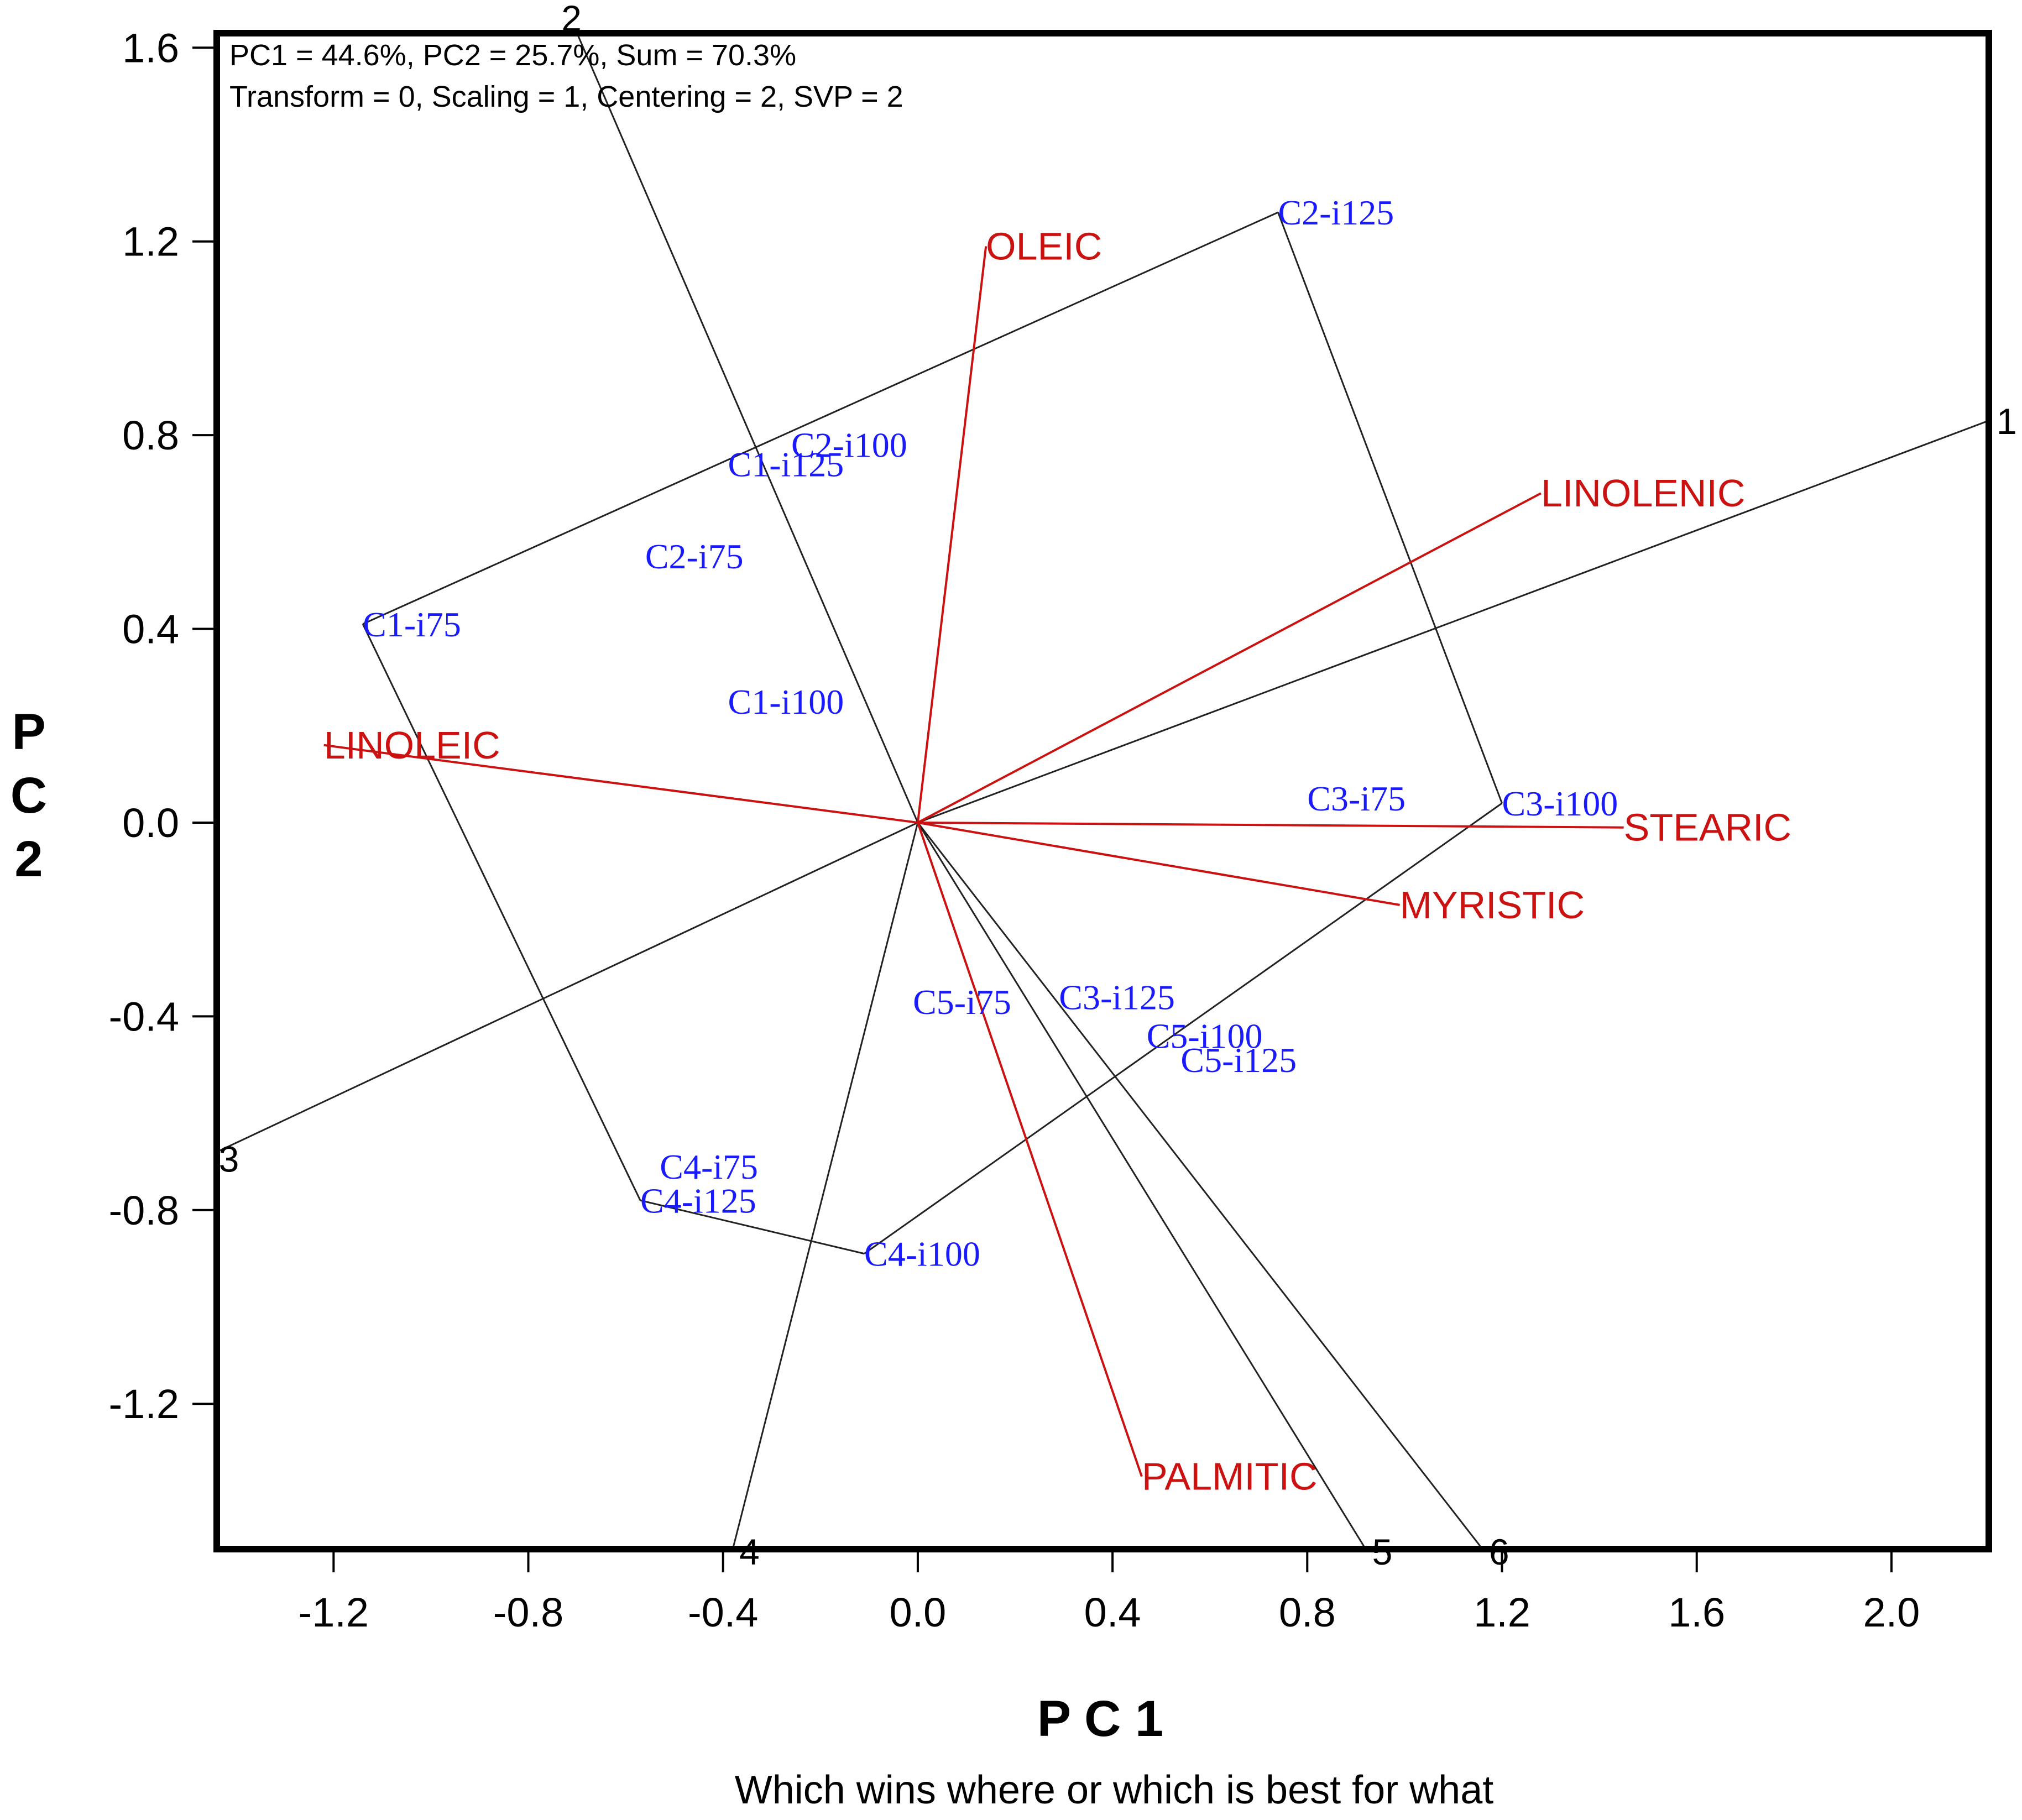 This screenshot has width=2022, height=1820. Describe the element at coordinates (694, 556) in the screenshot. I see `genotype-label-c2-i75: C2-i75` at that location.